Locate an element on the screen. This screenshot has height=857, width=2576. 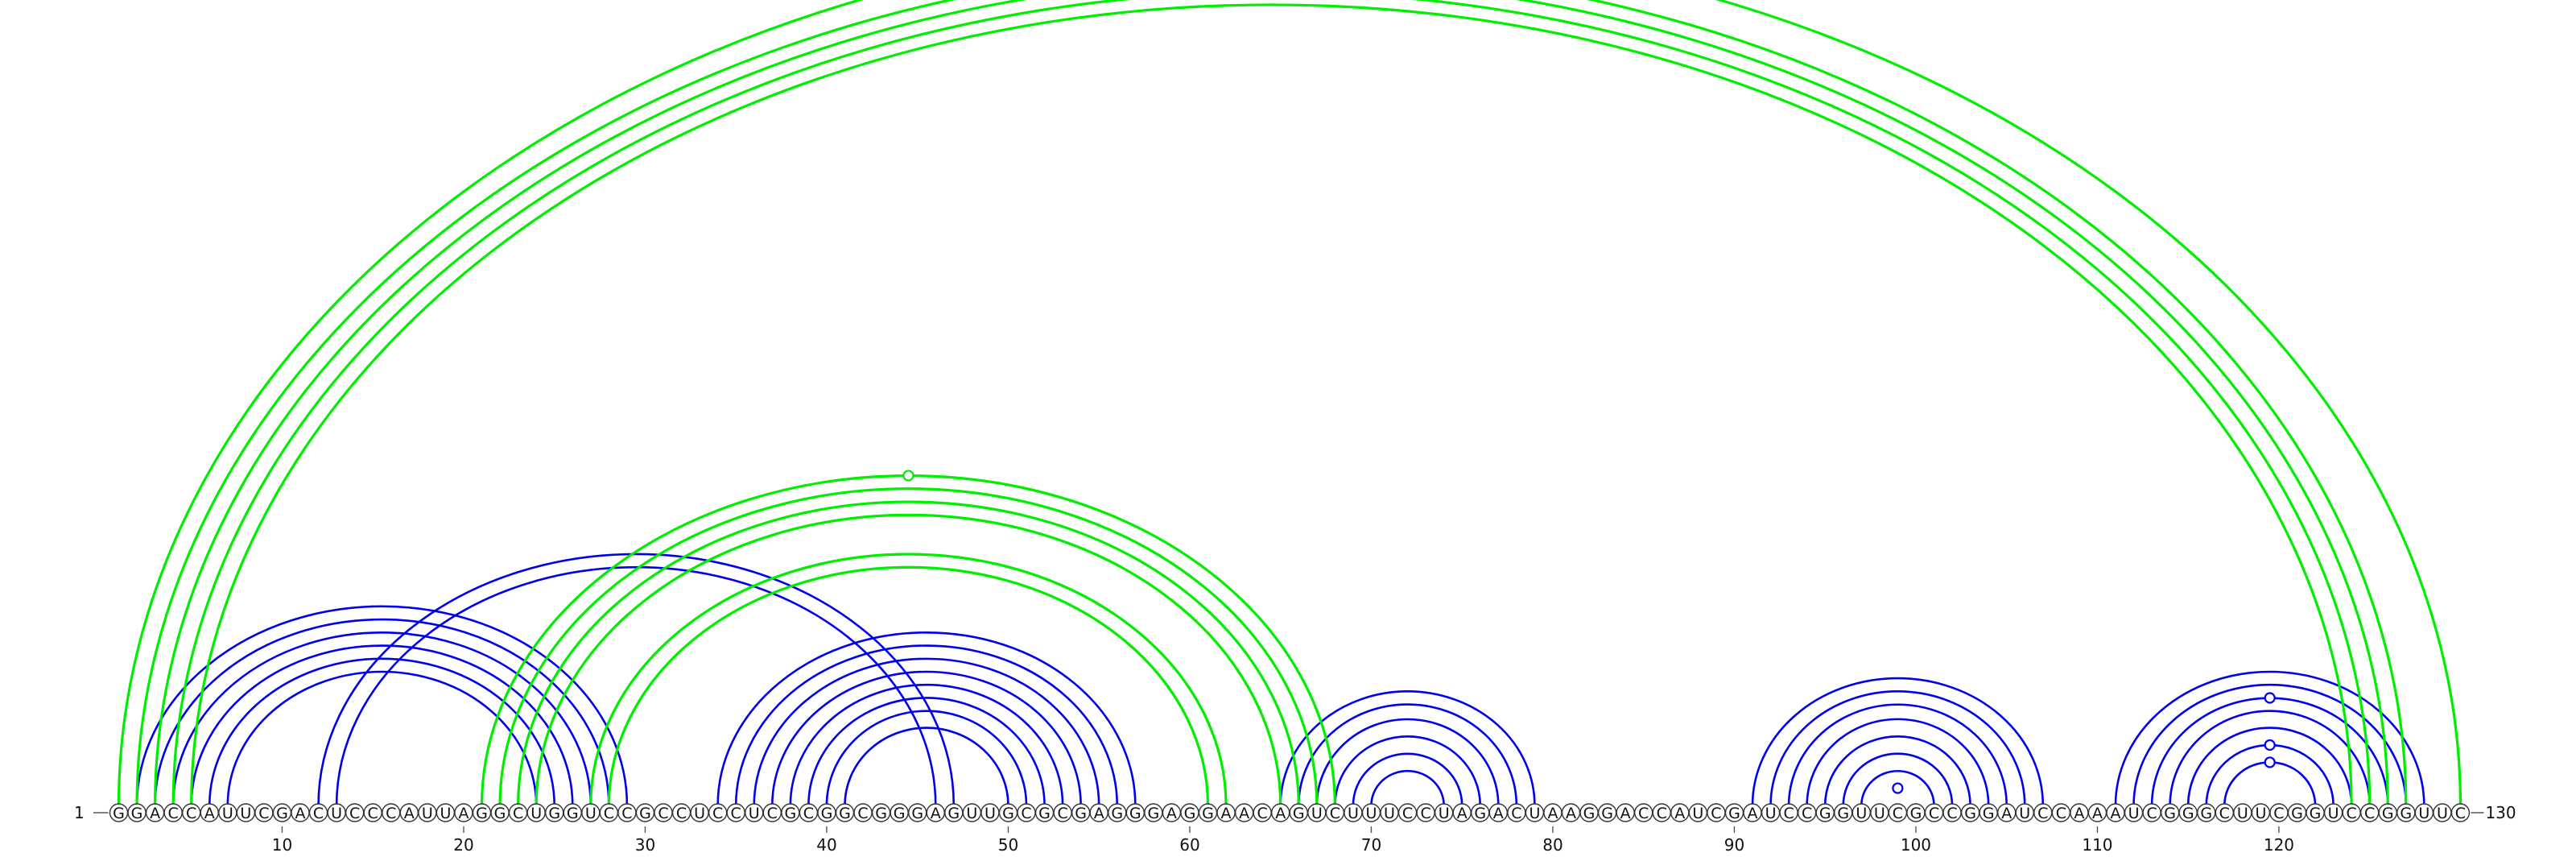
tick-label: 60 is located at coordinates (1189, 845).